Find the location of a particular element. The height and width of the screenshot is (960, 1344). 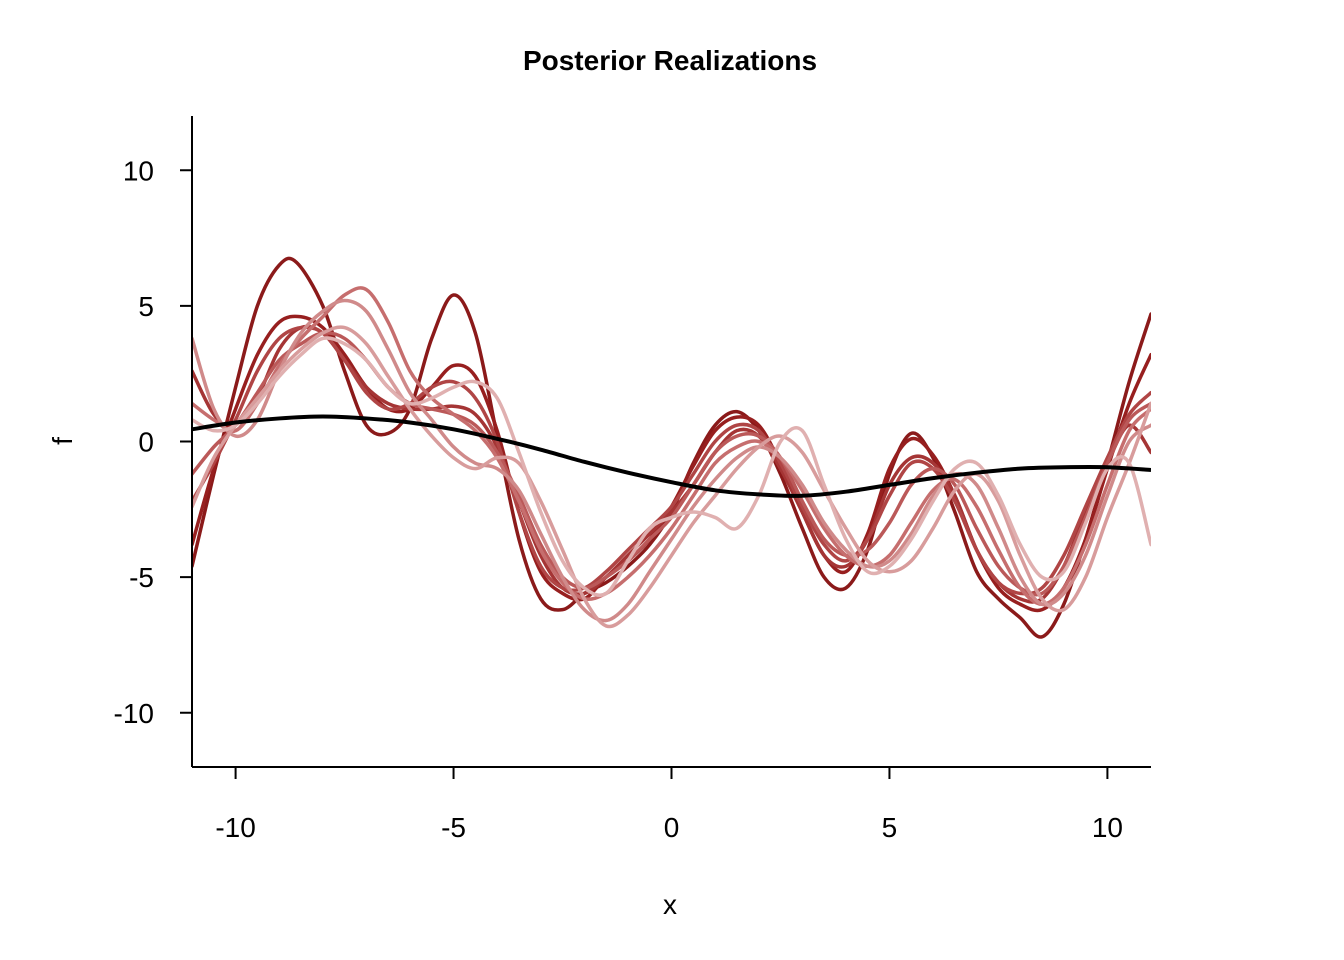

y-axis-ticks: -10 -5 0 5 10 is located at coordinates (153, 442).